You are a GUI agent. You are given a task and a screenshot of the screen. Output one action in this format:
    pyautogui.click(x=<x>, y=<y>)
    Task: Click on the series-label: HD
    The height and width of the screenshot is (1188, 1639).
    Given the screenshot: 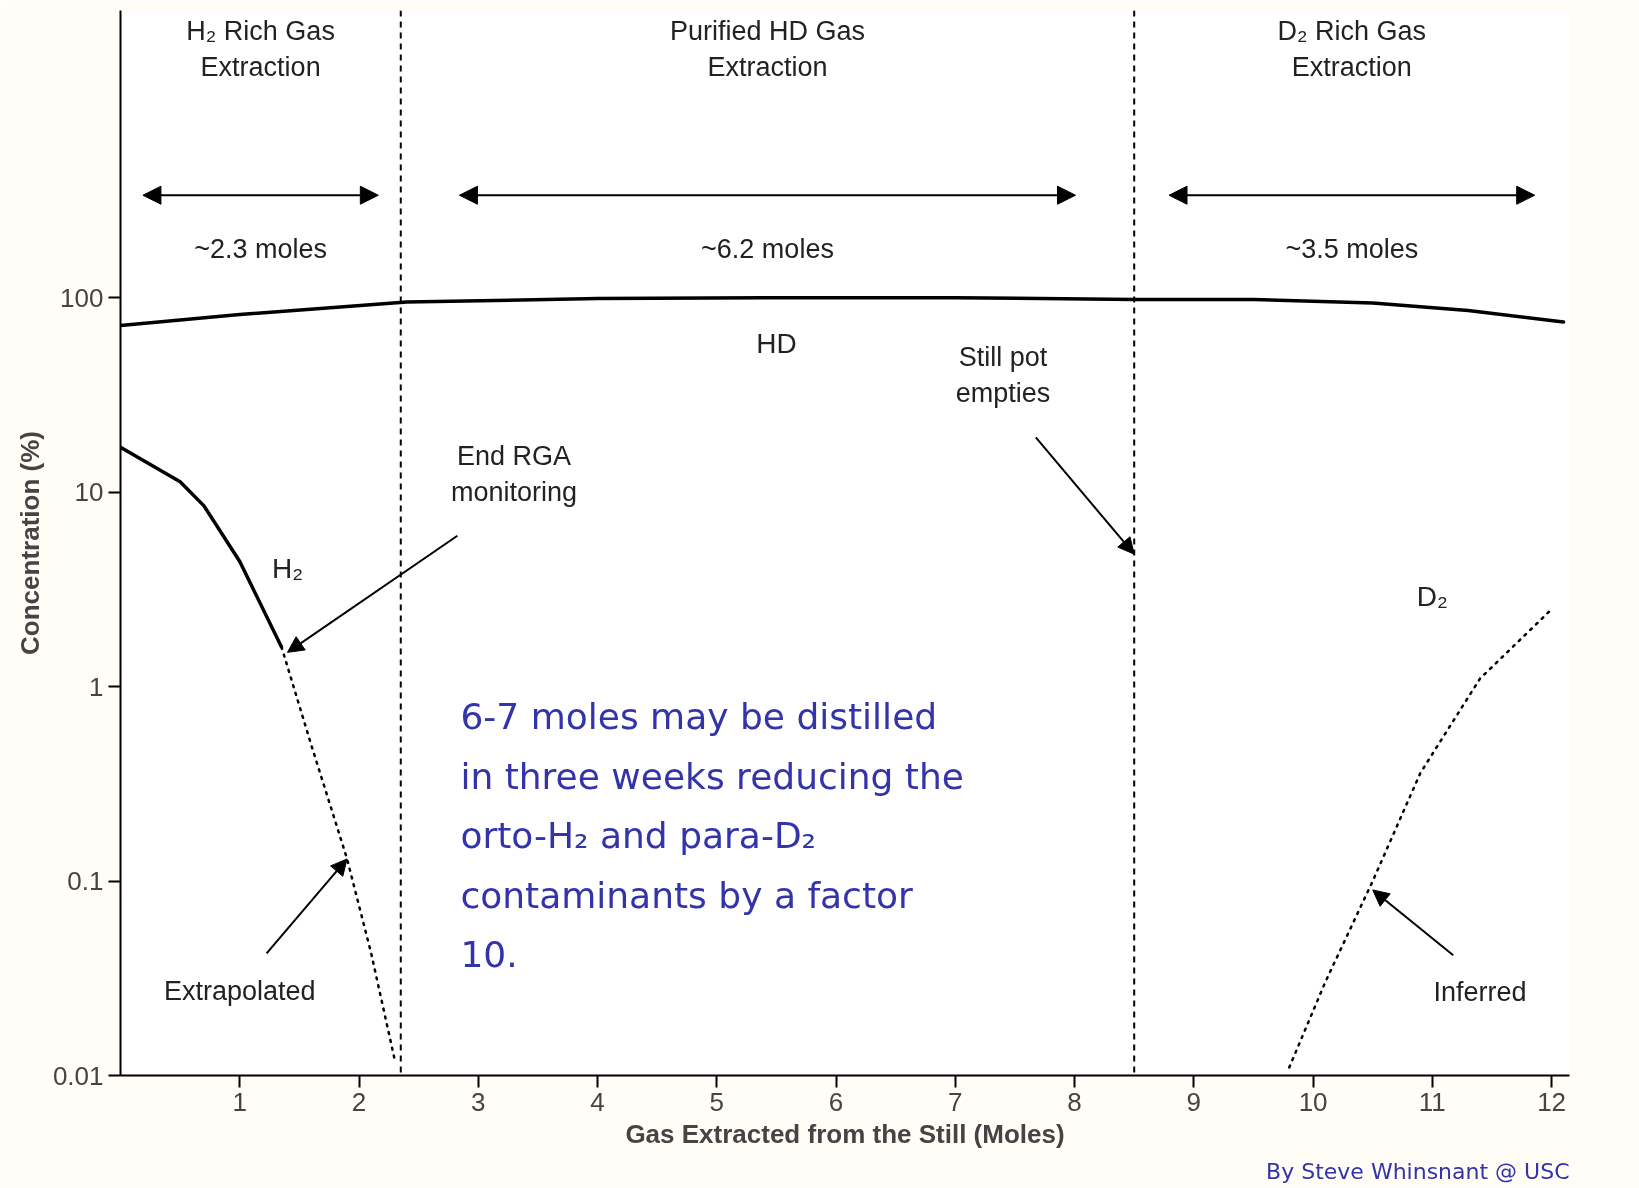 What is the action you would take?
    pyautogui.click(x=776, y=343)
    